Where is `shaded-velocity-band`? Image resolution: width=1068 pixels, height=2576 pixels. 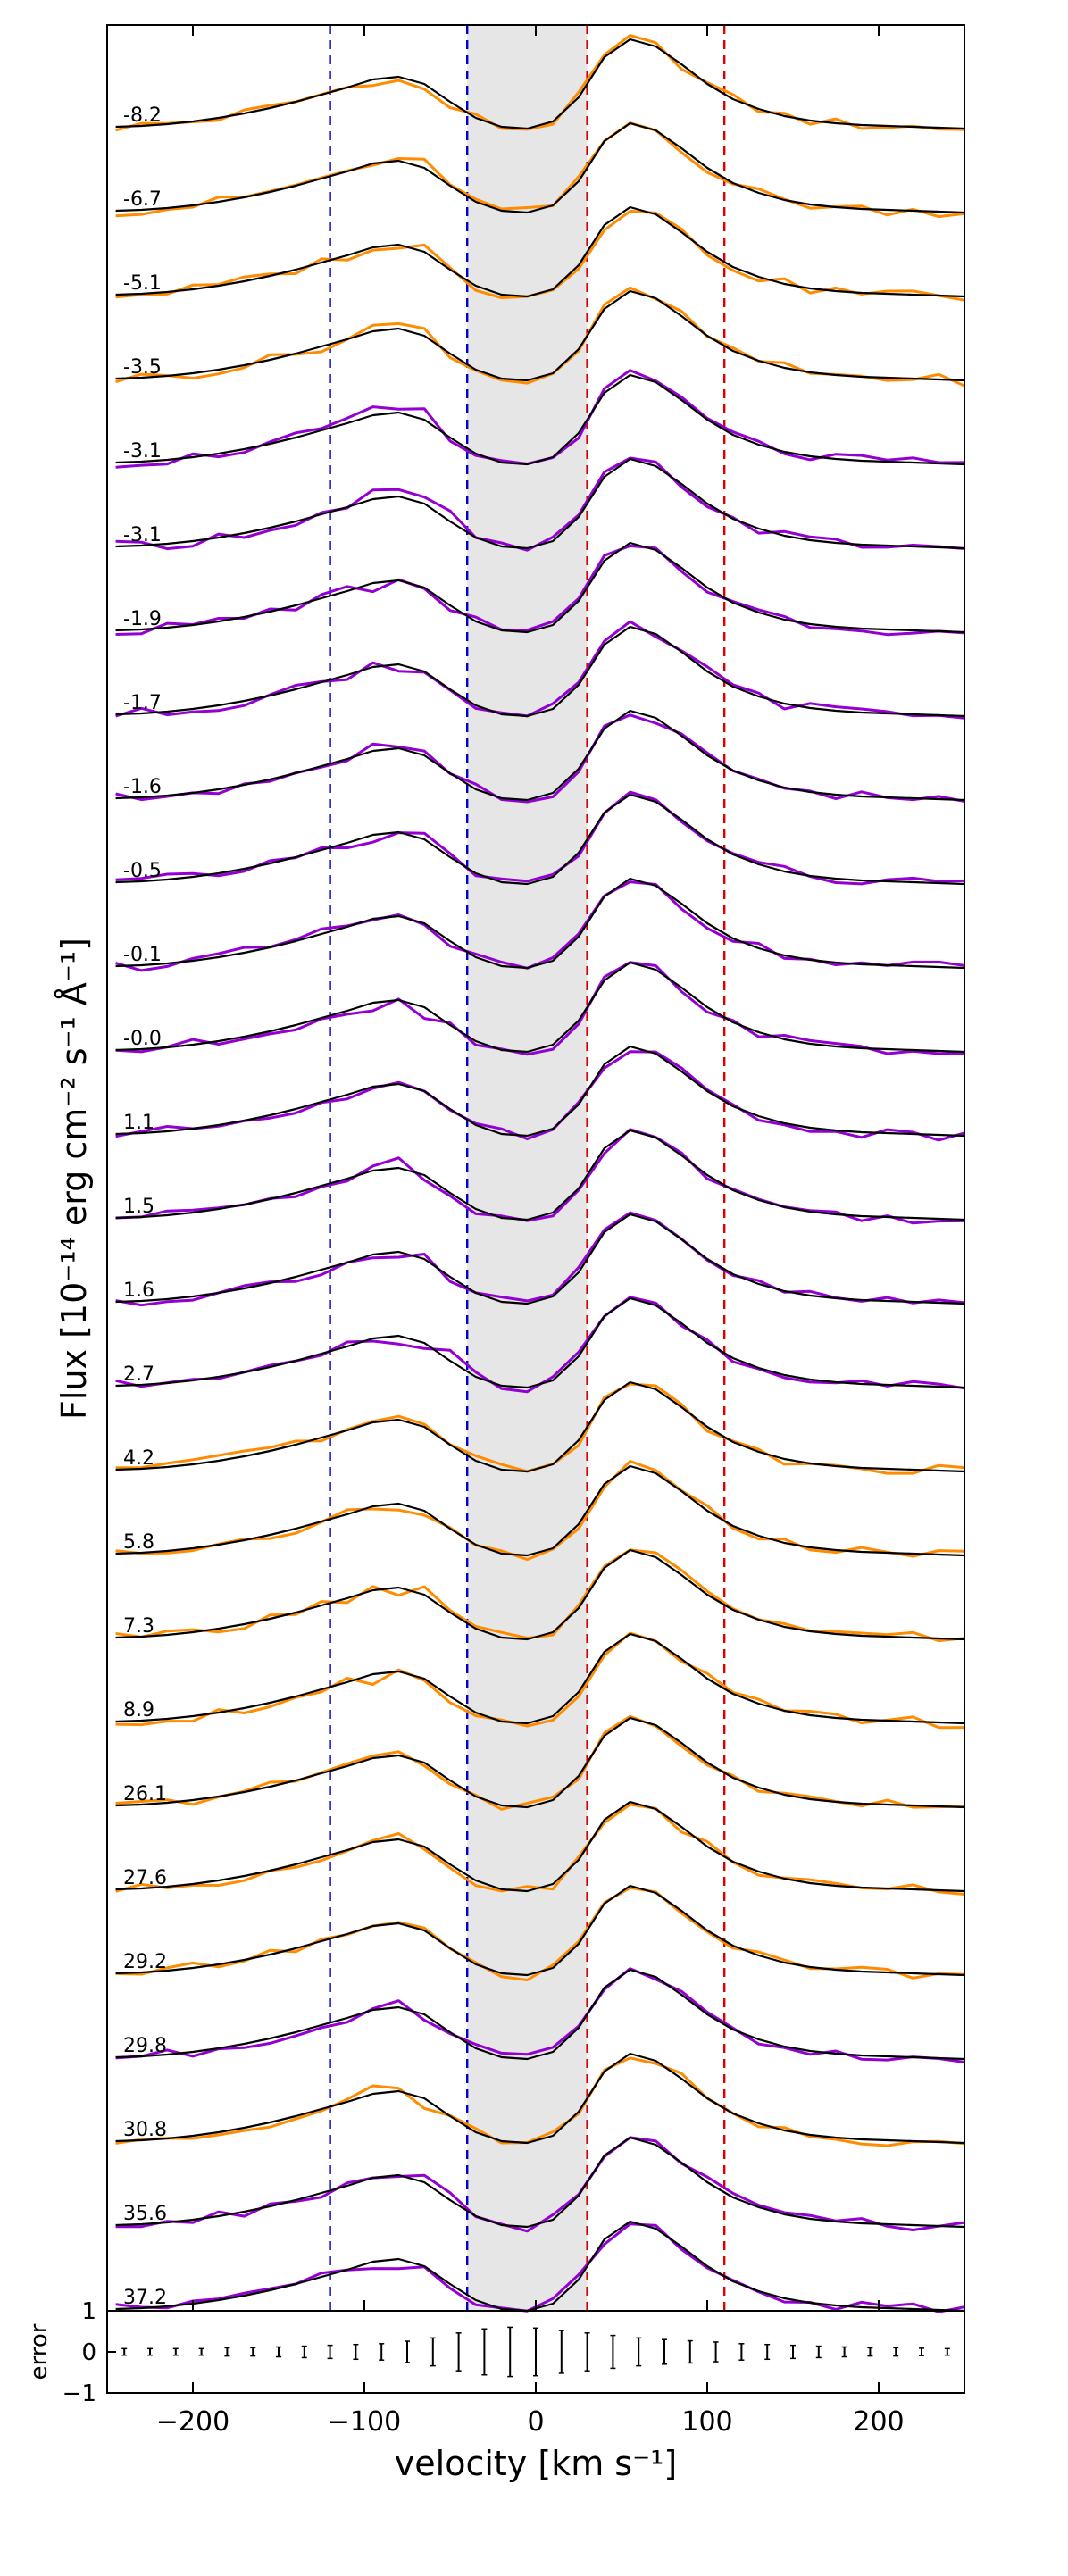
shaded-velocity-band is located at coordinates (527, 1168).